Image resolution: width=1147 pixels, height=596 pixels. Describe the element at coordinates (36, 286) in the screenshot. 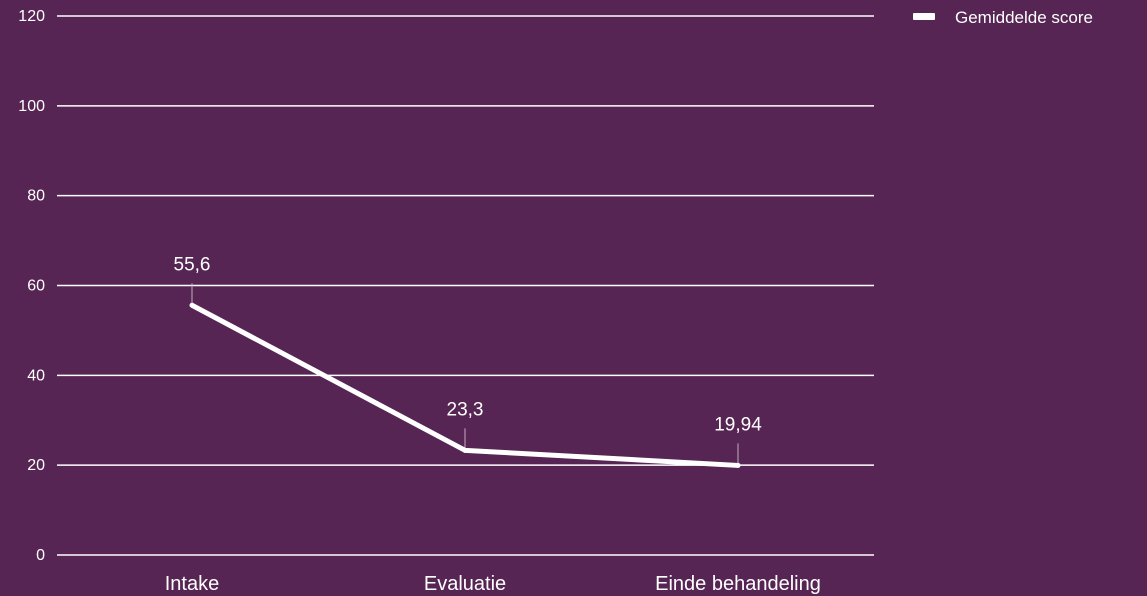

I see `y-tick-label-60: 60` at that location.